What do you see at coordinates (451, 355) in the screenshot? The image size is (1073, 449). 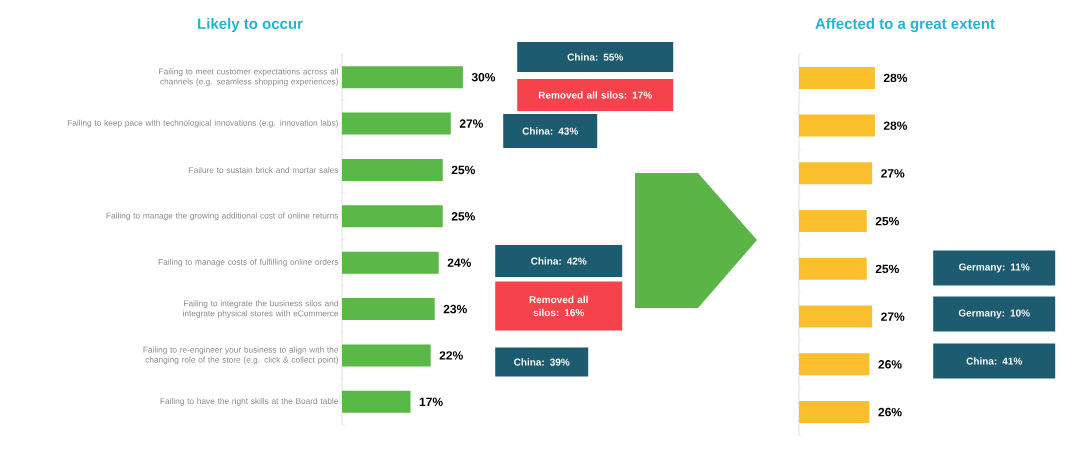 I see `data-label: 22%` at bounding box center [451, 355].